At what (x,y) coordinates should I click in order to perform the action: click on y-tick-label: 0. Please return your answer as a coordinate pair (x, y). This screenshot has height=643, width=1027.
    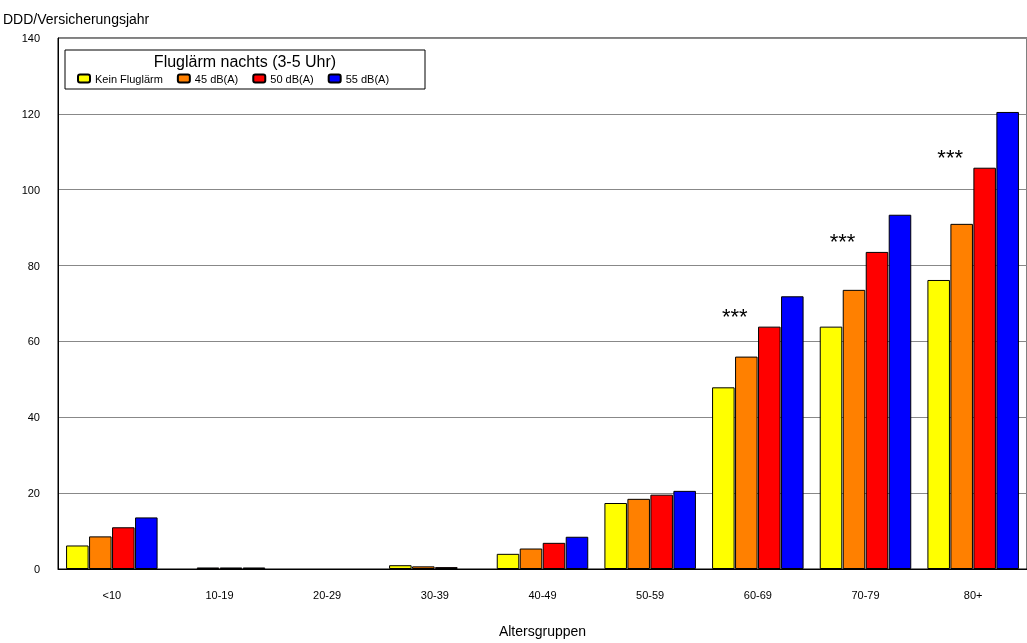
    Looking at the image, I should click on (36, 569).